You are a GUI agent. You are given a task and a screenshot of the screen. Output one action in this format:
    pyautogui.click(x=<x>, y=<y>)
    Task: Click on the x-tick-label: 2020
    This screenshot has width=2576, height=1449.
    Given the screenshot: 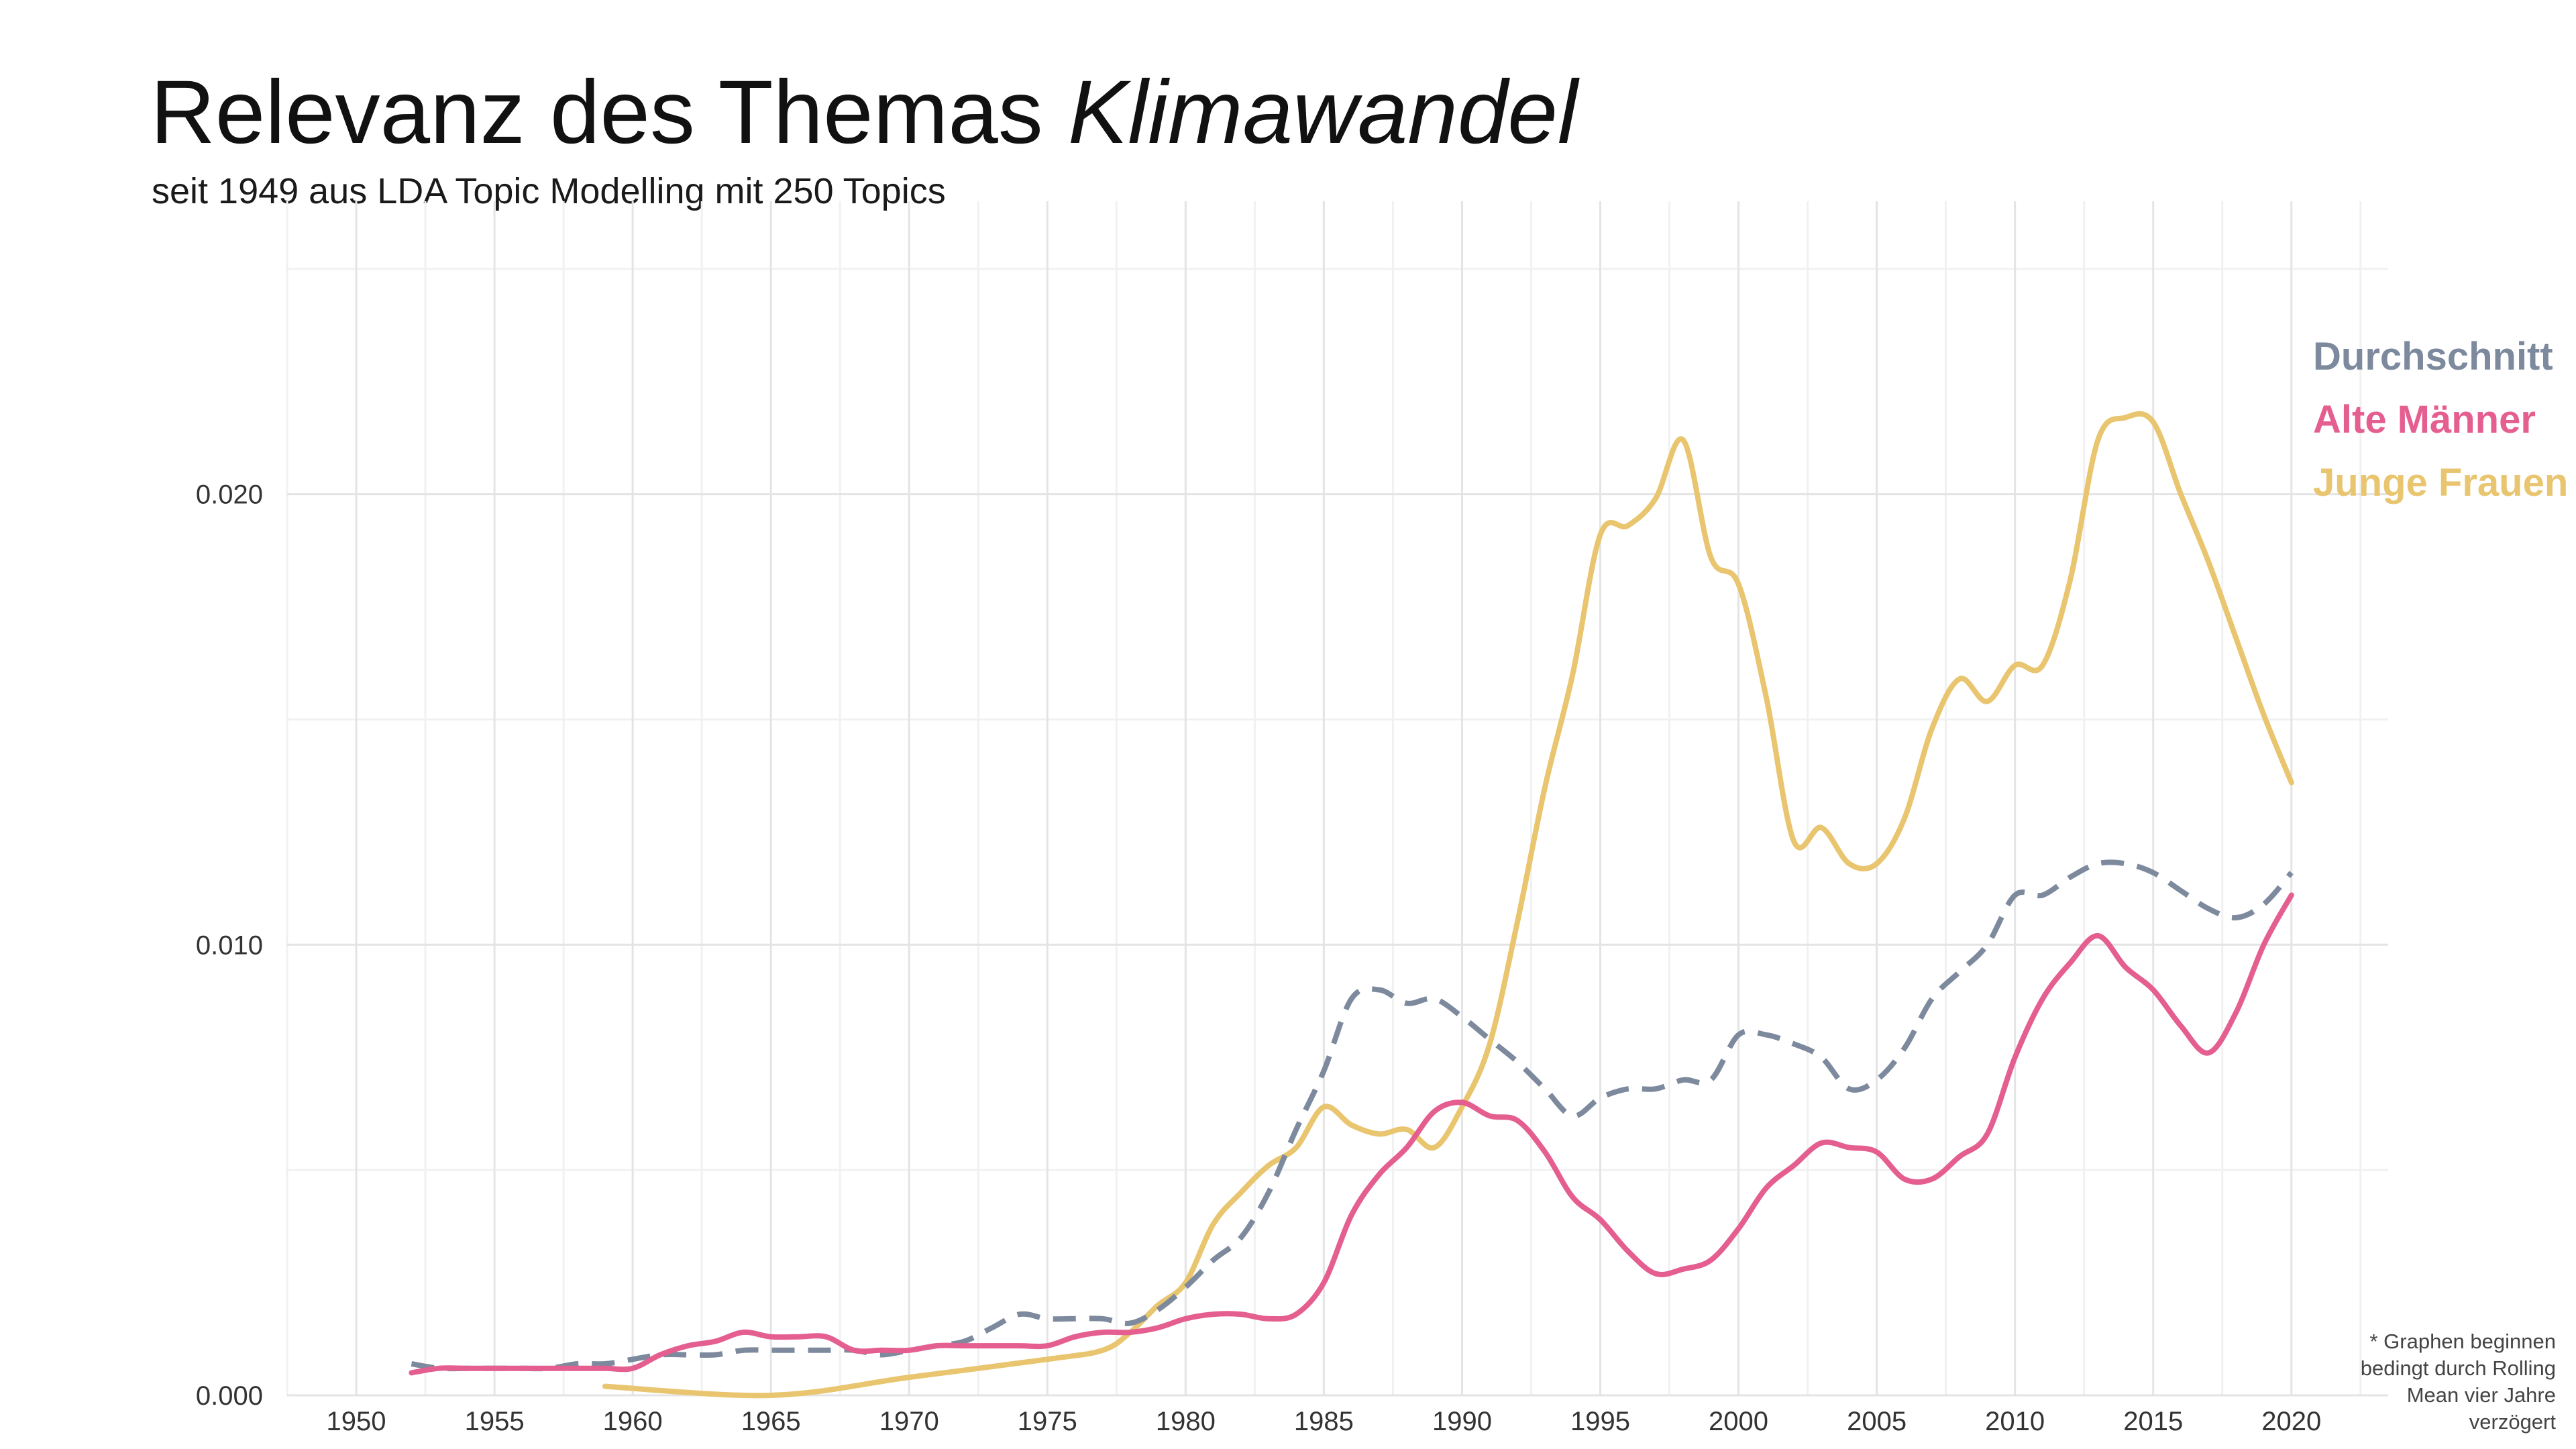 What is the action you would take?
    pyautogui.click(x=2291, y=1421)
    